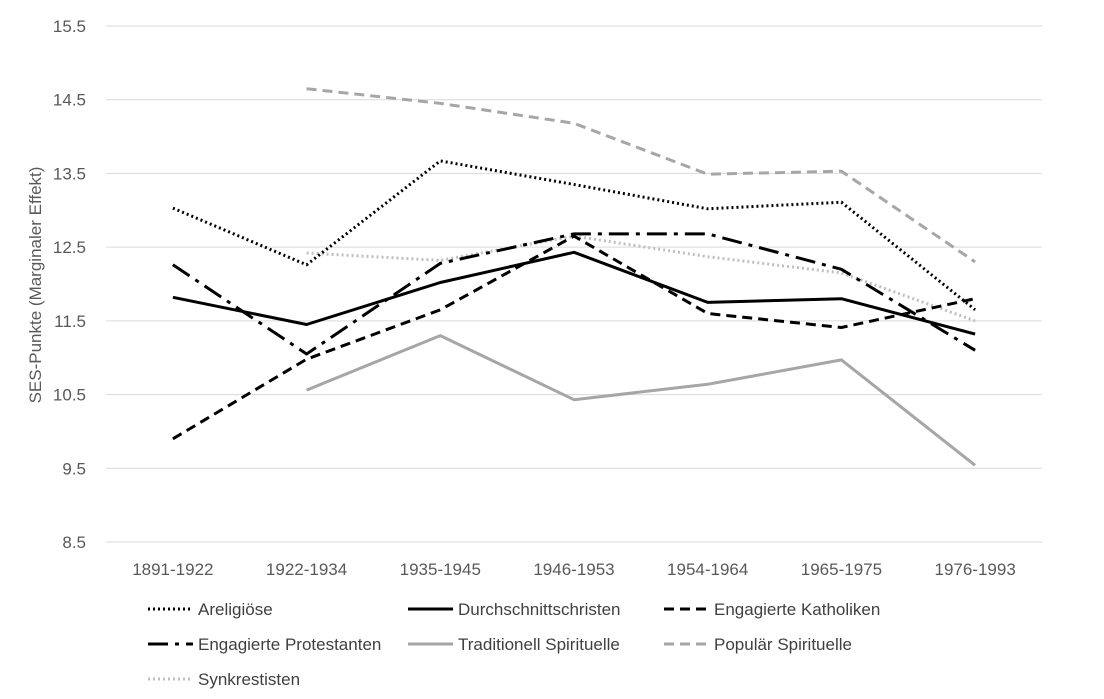 This screenshot has width=1104, height=699. I want to click on legend-label: Engagierte Protestanten, so click(289, 644).